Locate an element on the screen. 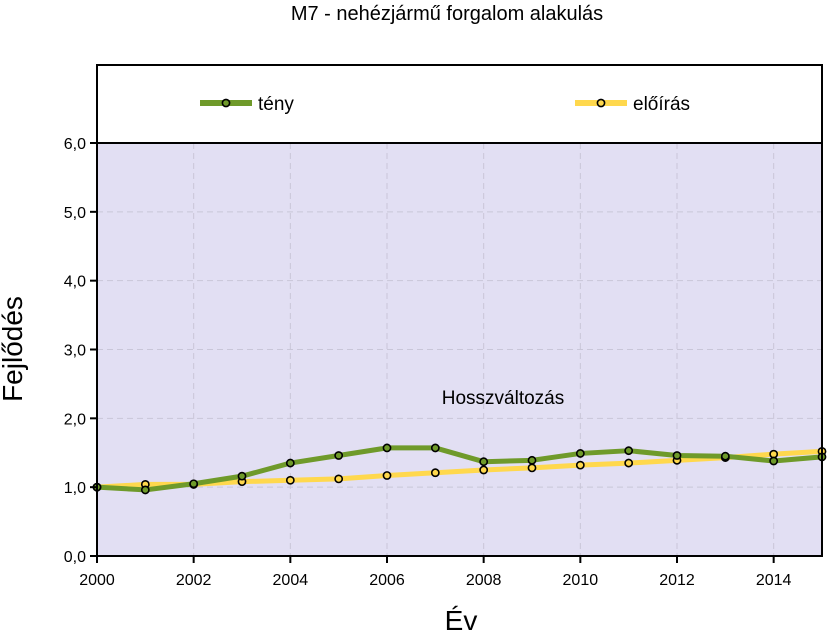 This screenshot has height=635, width=827. y-tick-label: 4,0 is located at coordinates (75, 282).